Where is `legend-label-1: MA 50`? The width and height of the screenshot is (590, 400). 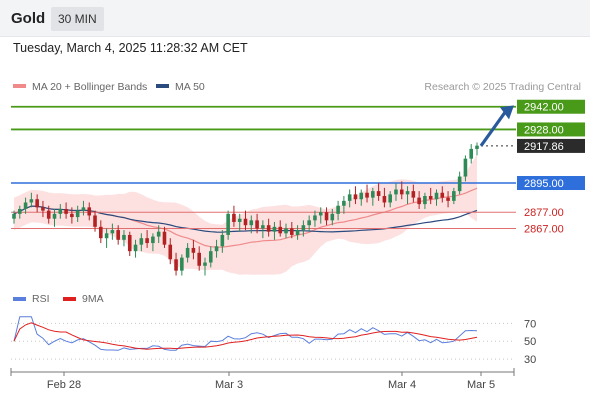 legend-label-1: MA 50 is located at coordinates (190, 87).